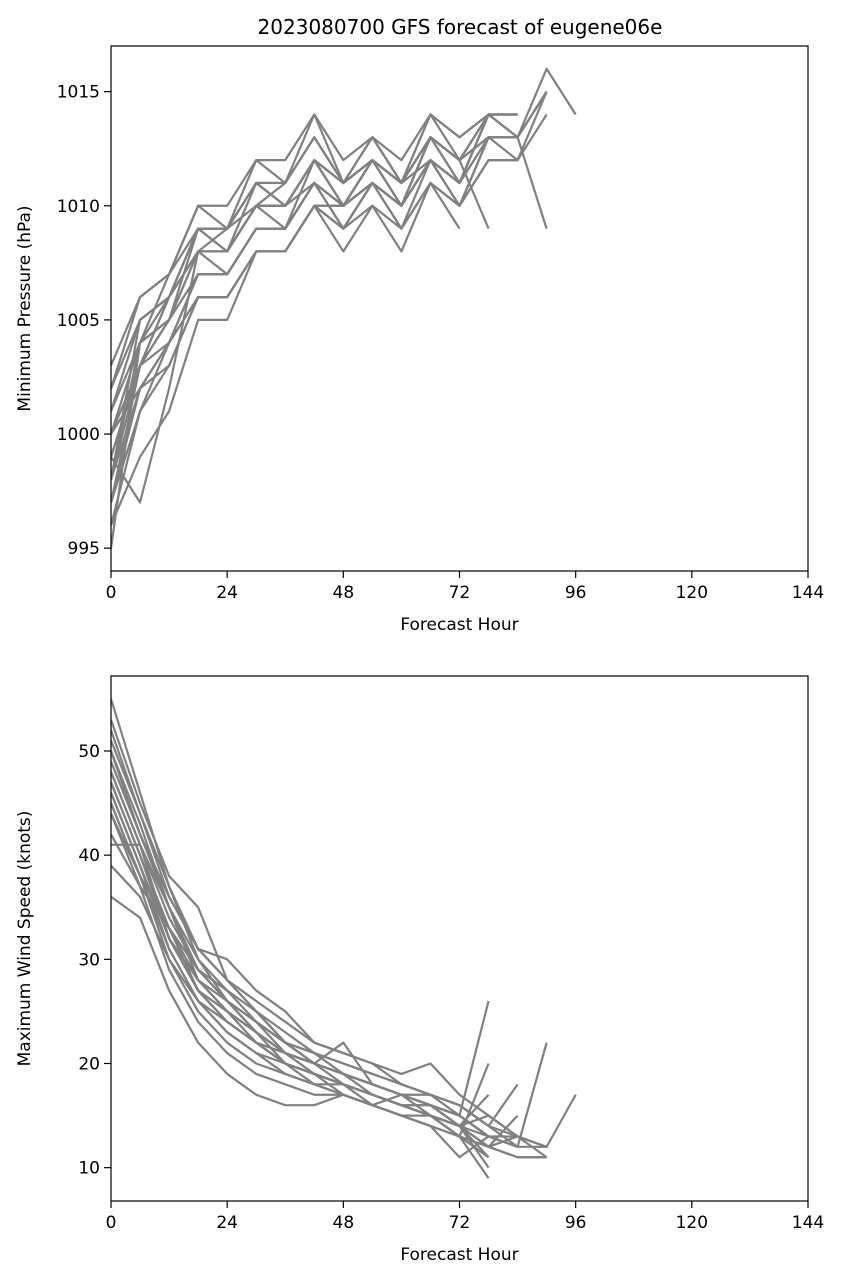 The height and width of the screenshot is (1279, 843). Describe the element at coordinates (84, 549) in the screenshot. I see `pressure-ytick-label: 995` at that location.